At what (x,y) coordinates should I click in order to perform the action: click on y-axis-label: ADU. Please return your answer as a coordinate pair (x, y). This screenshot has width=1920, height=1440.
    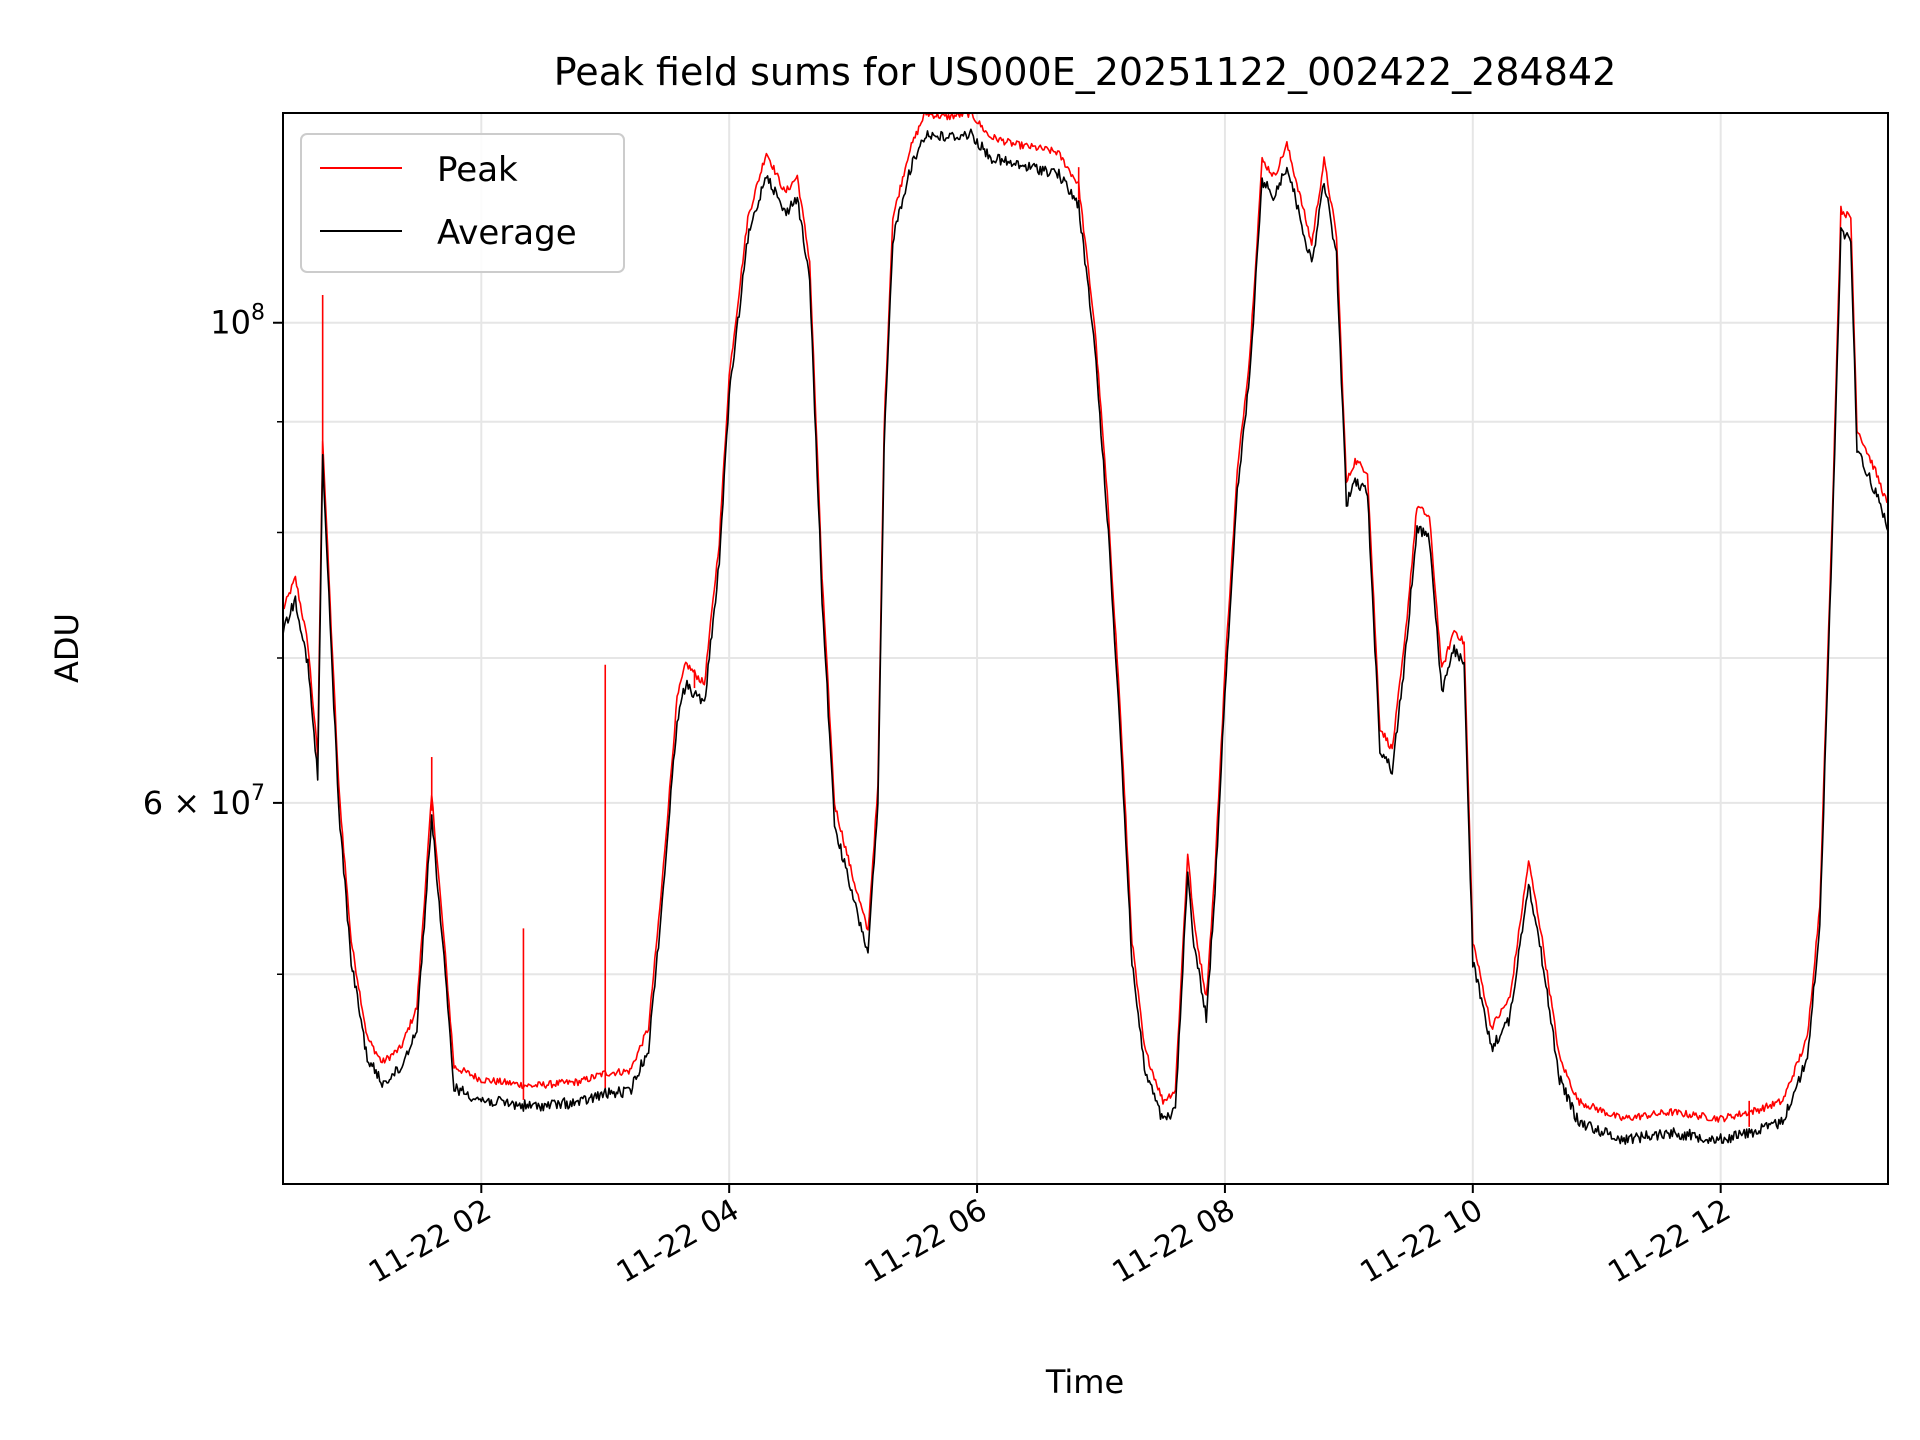
    Looking at the image, I should click on (67, 648).